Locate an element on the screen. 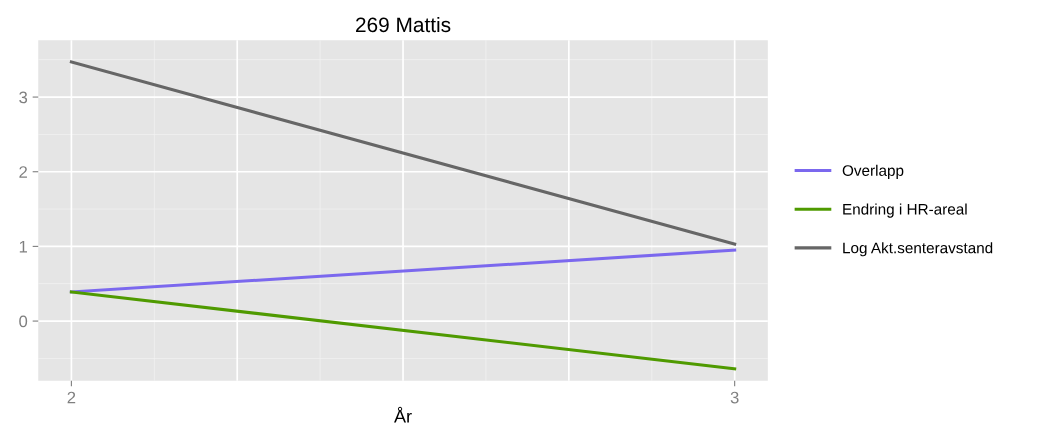 The height and width of the screenshot is (448, 1062). chart-title: 269 Mattis is located at coordinates (403, 24).